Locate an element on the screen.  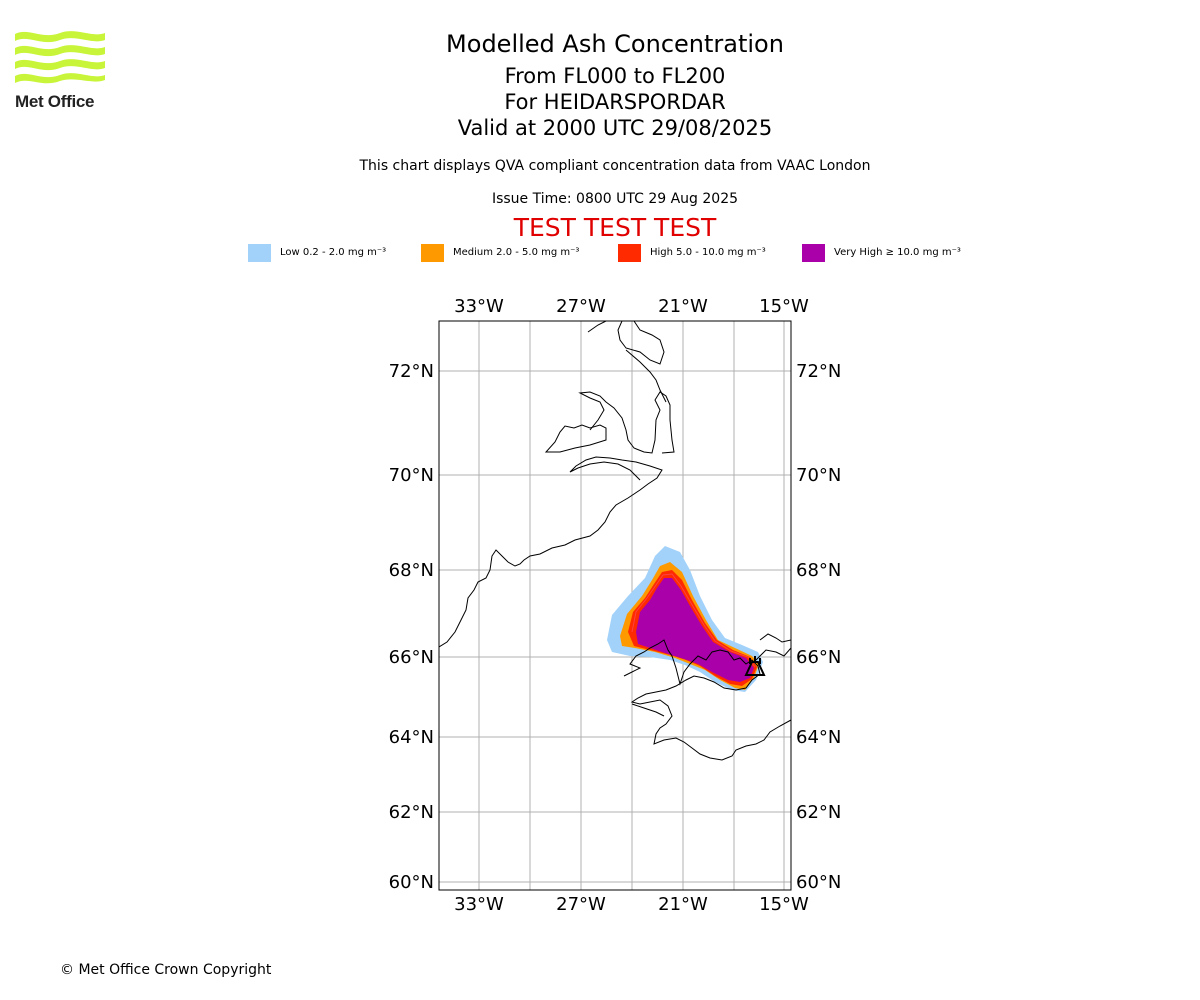
lat-tick-left: 66°N is located at coordinates (411, 657).